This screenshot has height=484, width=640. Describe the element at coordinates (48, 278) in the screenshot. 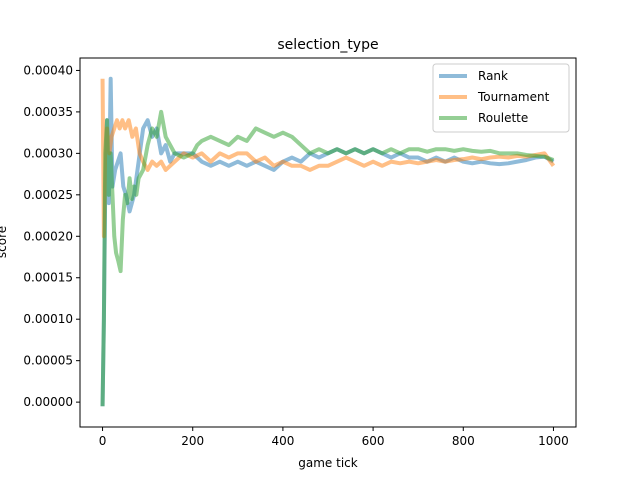

I see `y-tick-label: 0.00015` at that location.